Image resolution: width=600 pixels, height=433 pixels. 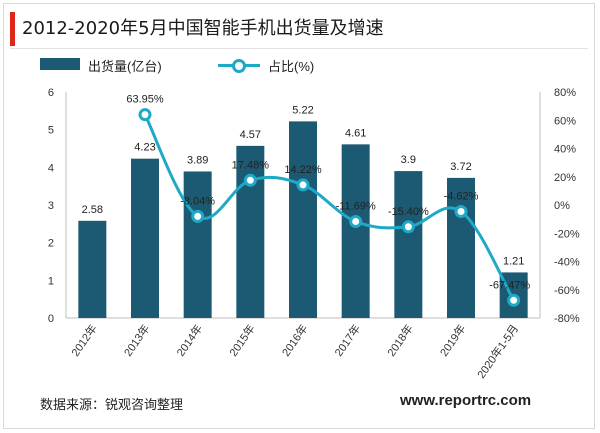 What do you see at coordinates (565, 93) in the screenshot?
I see `right-axis-tick: 80%` at bounding box center [565, 93].